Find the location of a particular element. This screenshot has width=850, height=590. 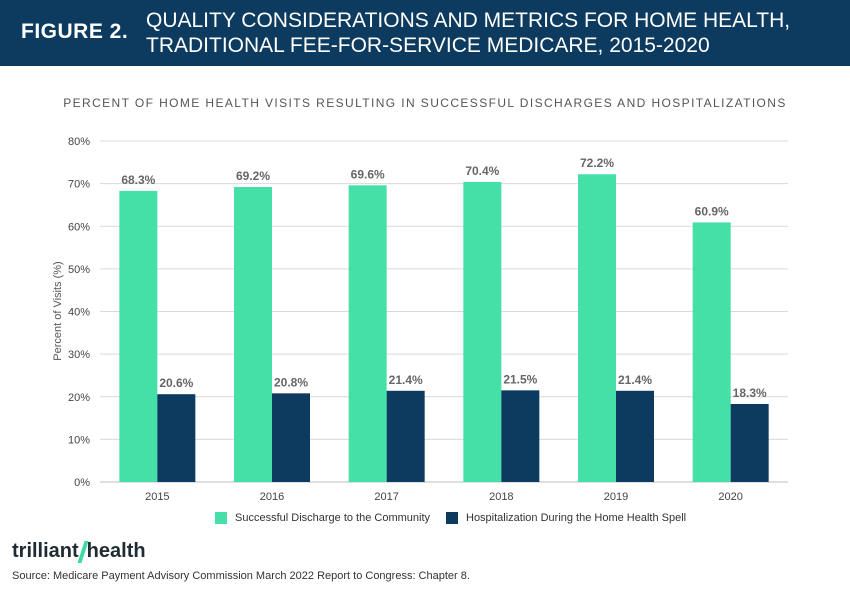

data-label: 69.2% is located at coordinates (253, 176).